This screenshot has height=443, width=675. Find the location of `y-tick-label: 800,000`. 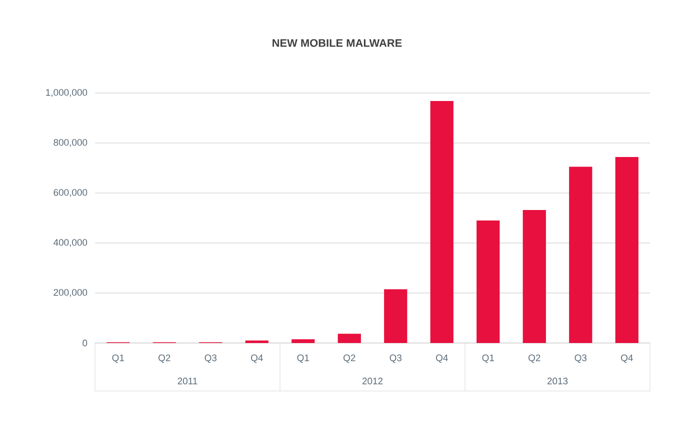

y-tick-label: 800,000 is located at coordinates (71, 143).